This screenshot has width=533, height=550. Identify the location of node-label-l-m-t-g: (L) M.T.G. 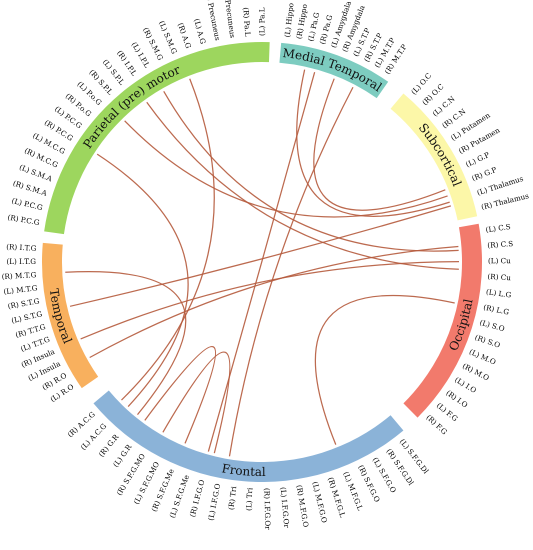
(20, 289).